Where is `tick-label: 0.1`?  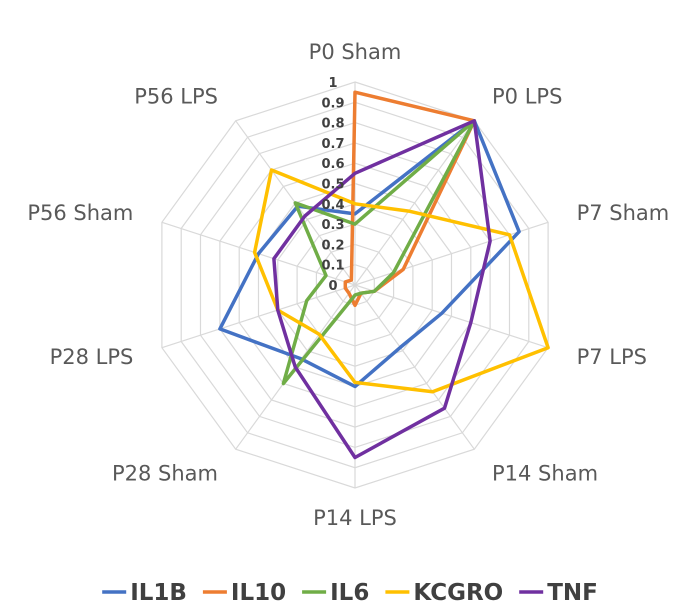
tick-label: 0.1 is located at coordinates (332, 266).